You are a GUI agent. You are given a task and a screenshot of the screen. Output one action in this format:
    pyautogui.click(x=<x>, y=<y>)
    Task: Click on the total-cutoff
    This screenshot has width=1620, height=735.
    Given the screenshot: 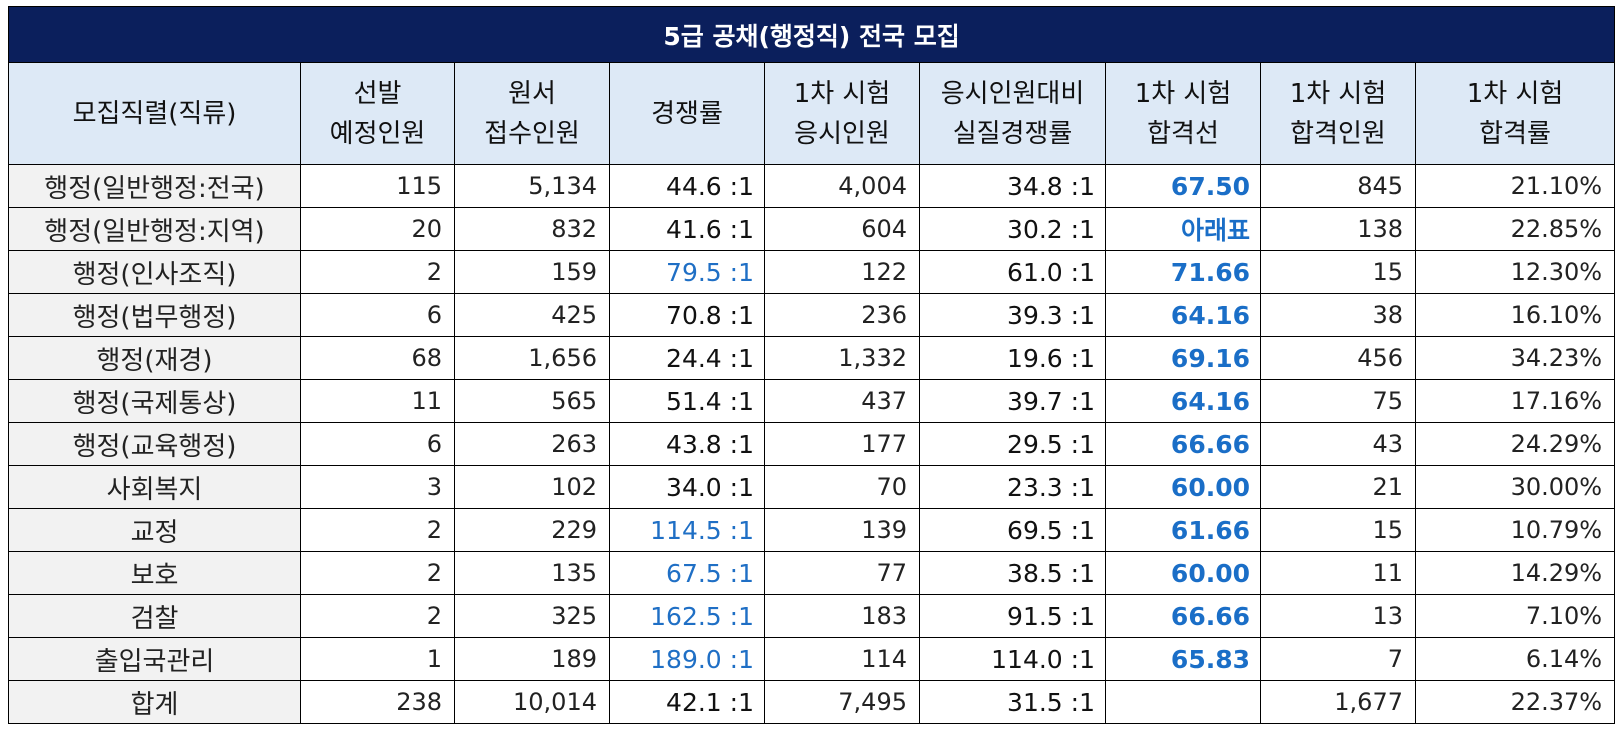 What is the action you would take?
    pyautogui.click(x=1183, y=702)
    